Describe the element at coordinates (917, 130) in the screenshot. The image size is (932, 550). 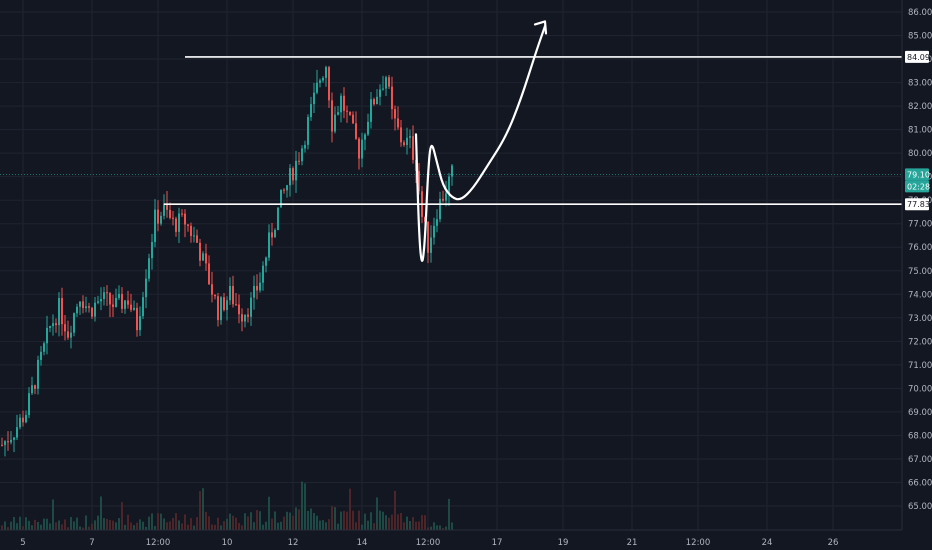
I see `price-badges: 84.09 77.83 79.10 02:28` at that location.